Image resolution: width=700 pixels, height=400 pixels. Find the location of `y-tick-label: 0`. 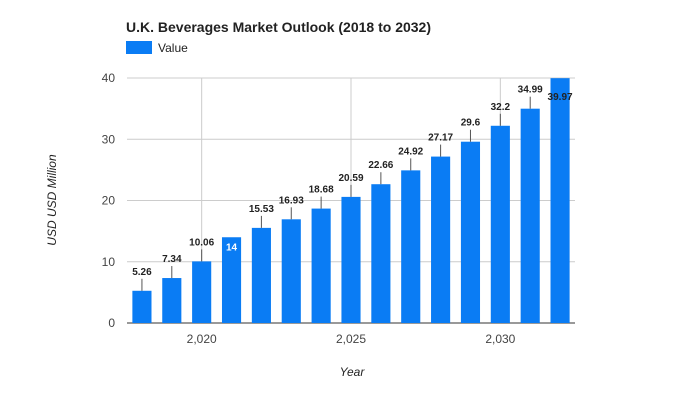

y-tick-label: 0 is located at coordinates (111, 323).